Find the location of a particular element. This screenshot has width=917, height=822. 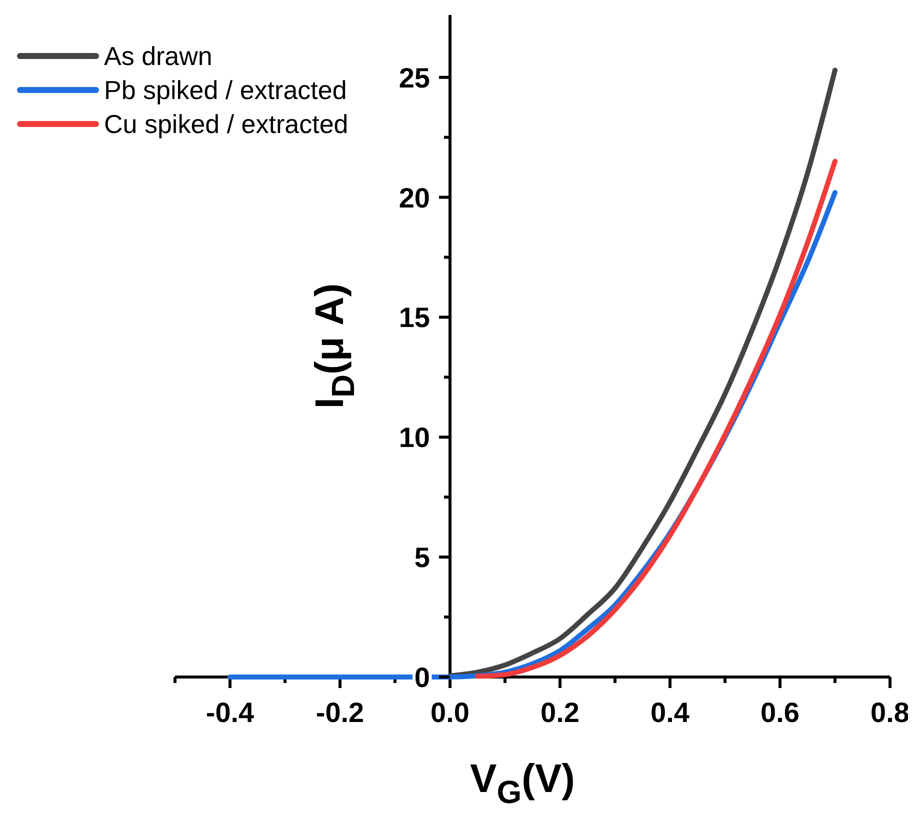

x-tick-label: 0.2 is located at coordinates (560, 712).